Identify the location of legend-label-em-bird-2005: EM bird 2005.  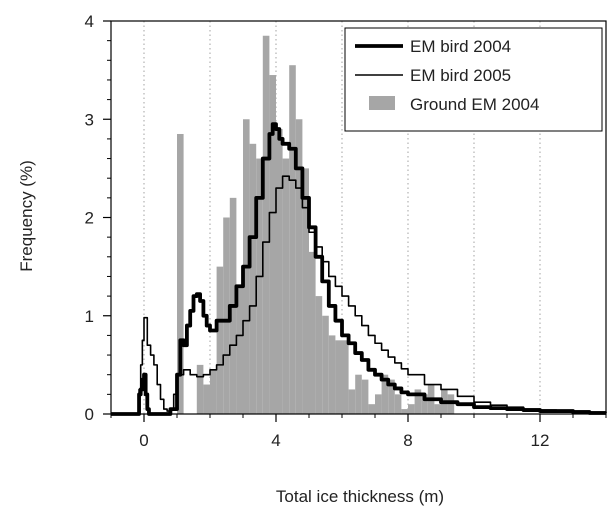
(460, 75).